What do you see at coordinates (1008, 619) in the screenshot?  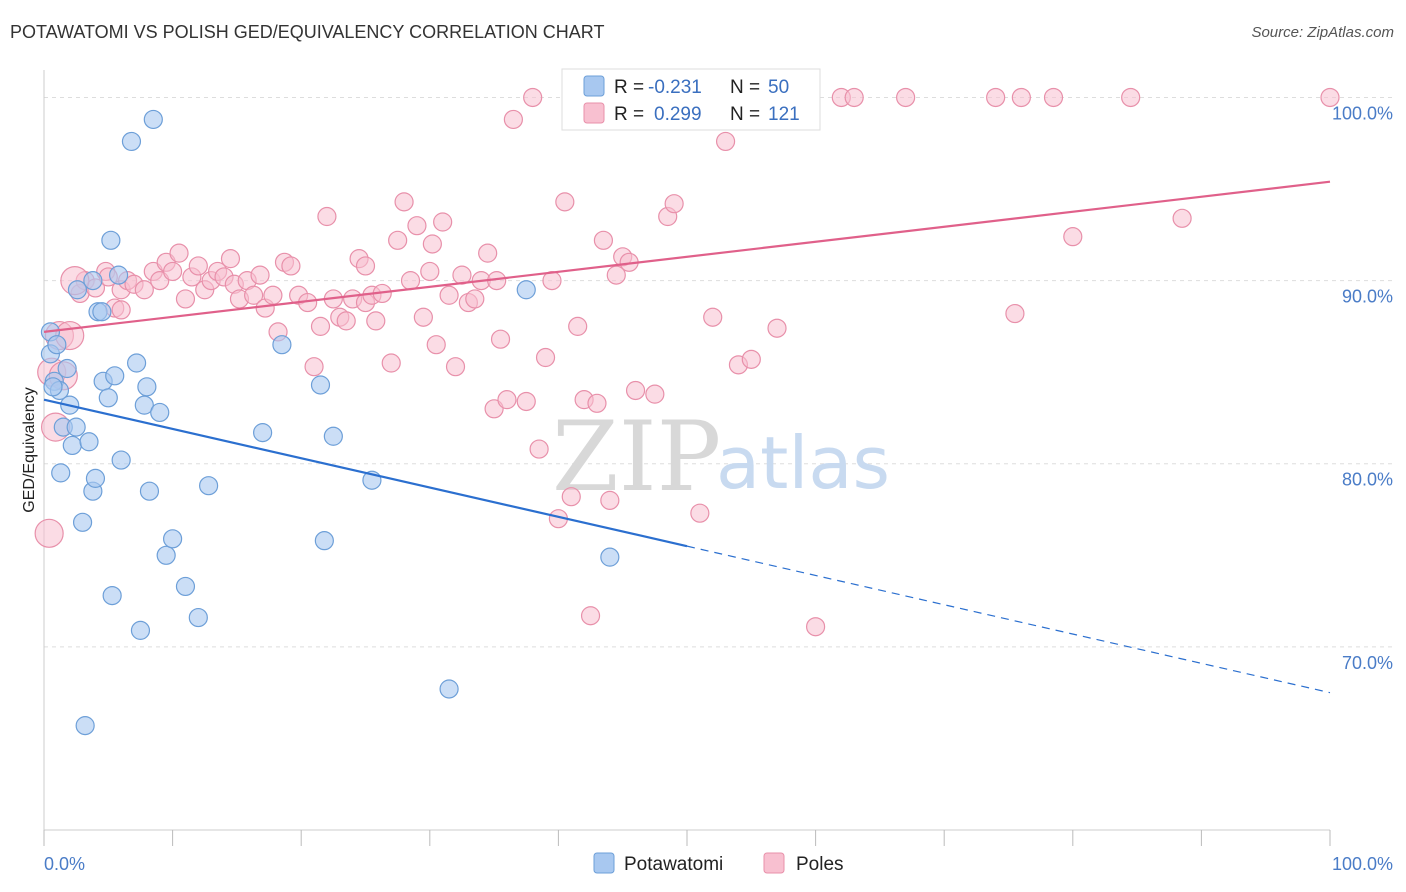 I see `trend-line-potawatomi-extension` at bounding box center [1008, 619].